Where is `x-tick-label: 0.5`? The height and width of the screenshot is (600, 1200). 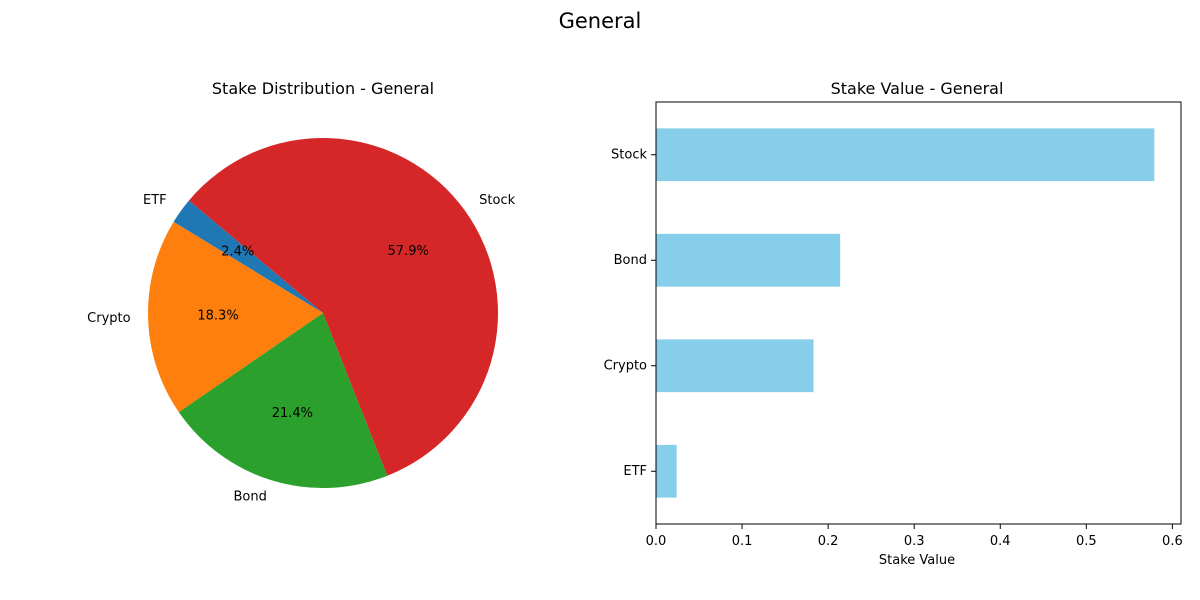
x-tick-label: 0.5 is located at coordinates (1086, 541).